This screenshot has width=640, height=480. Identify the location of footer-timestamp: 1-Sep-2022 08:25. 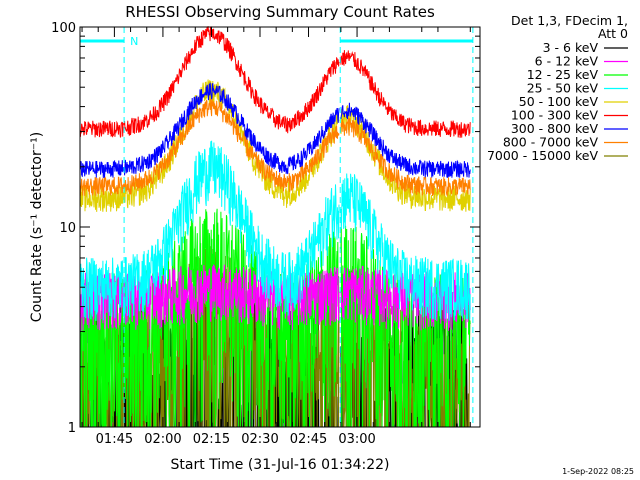
(598, 471).